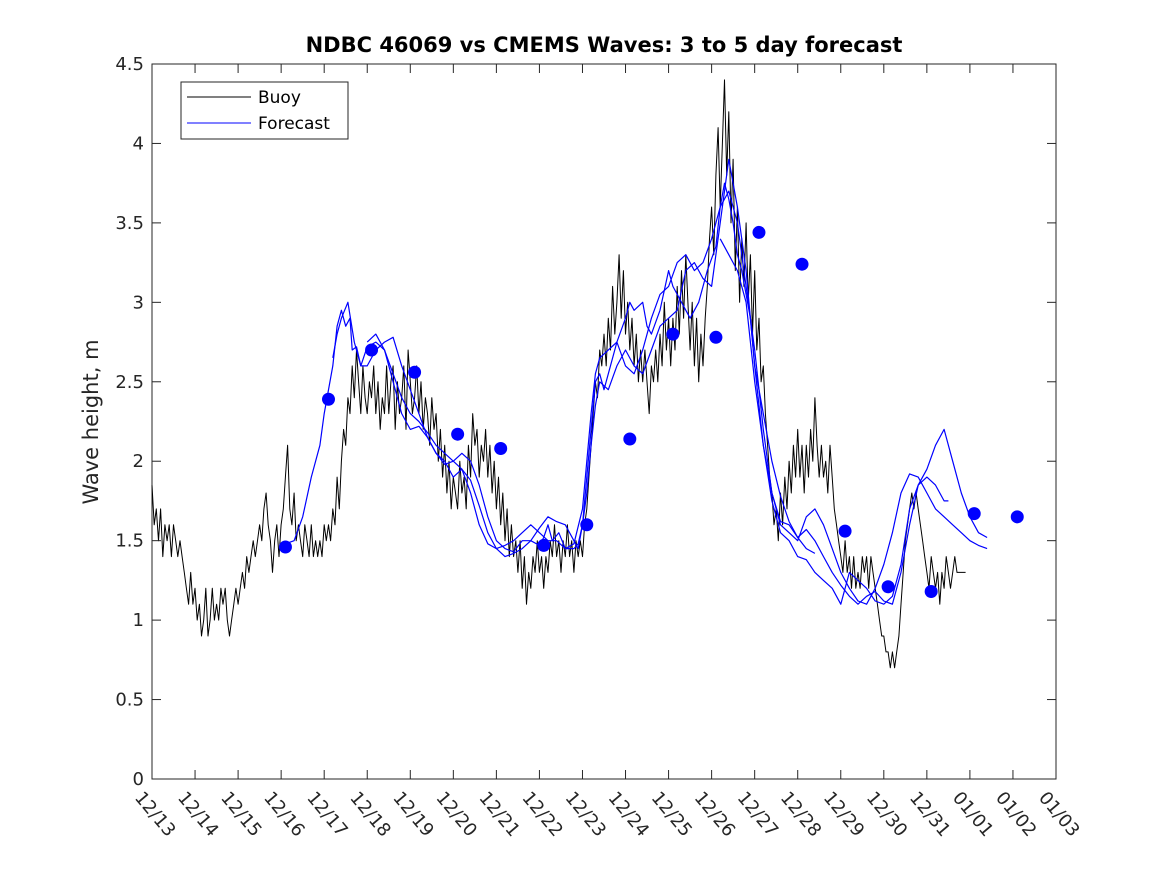  Describe the element at coordinates (91, 421) in the screenshot. I see `y-axis-label: Wave height, m` at that location.